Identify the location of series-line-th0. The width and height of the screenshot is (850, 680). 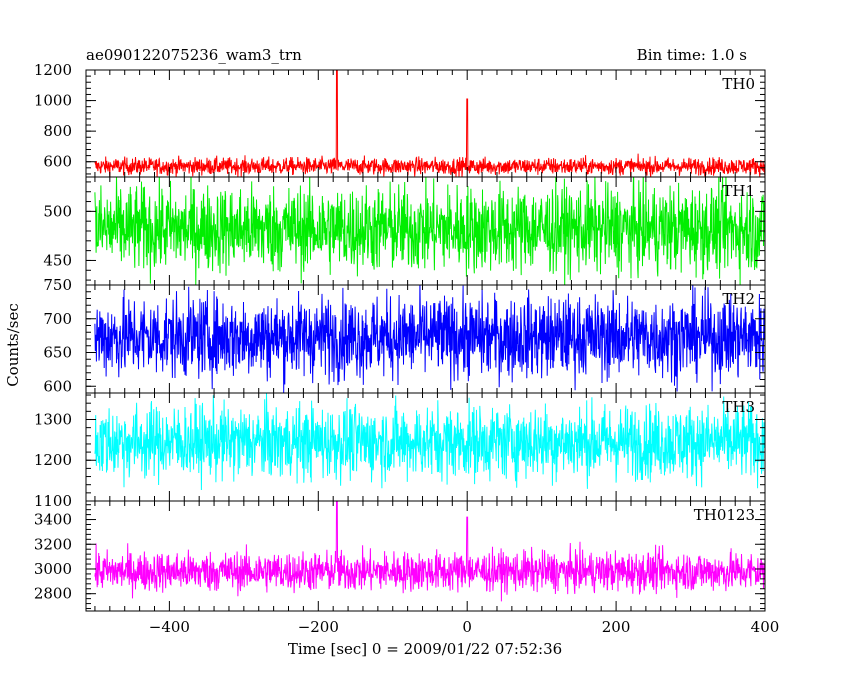
(429, 123).